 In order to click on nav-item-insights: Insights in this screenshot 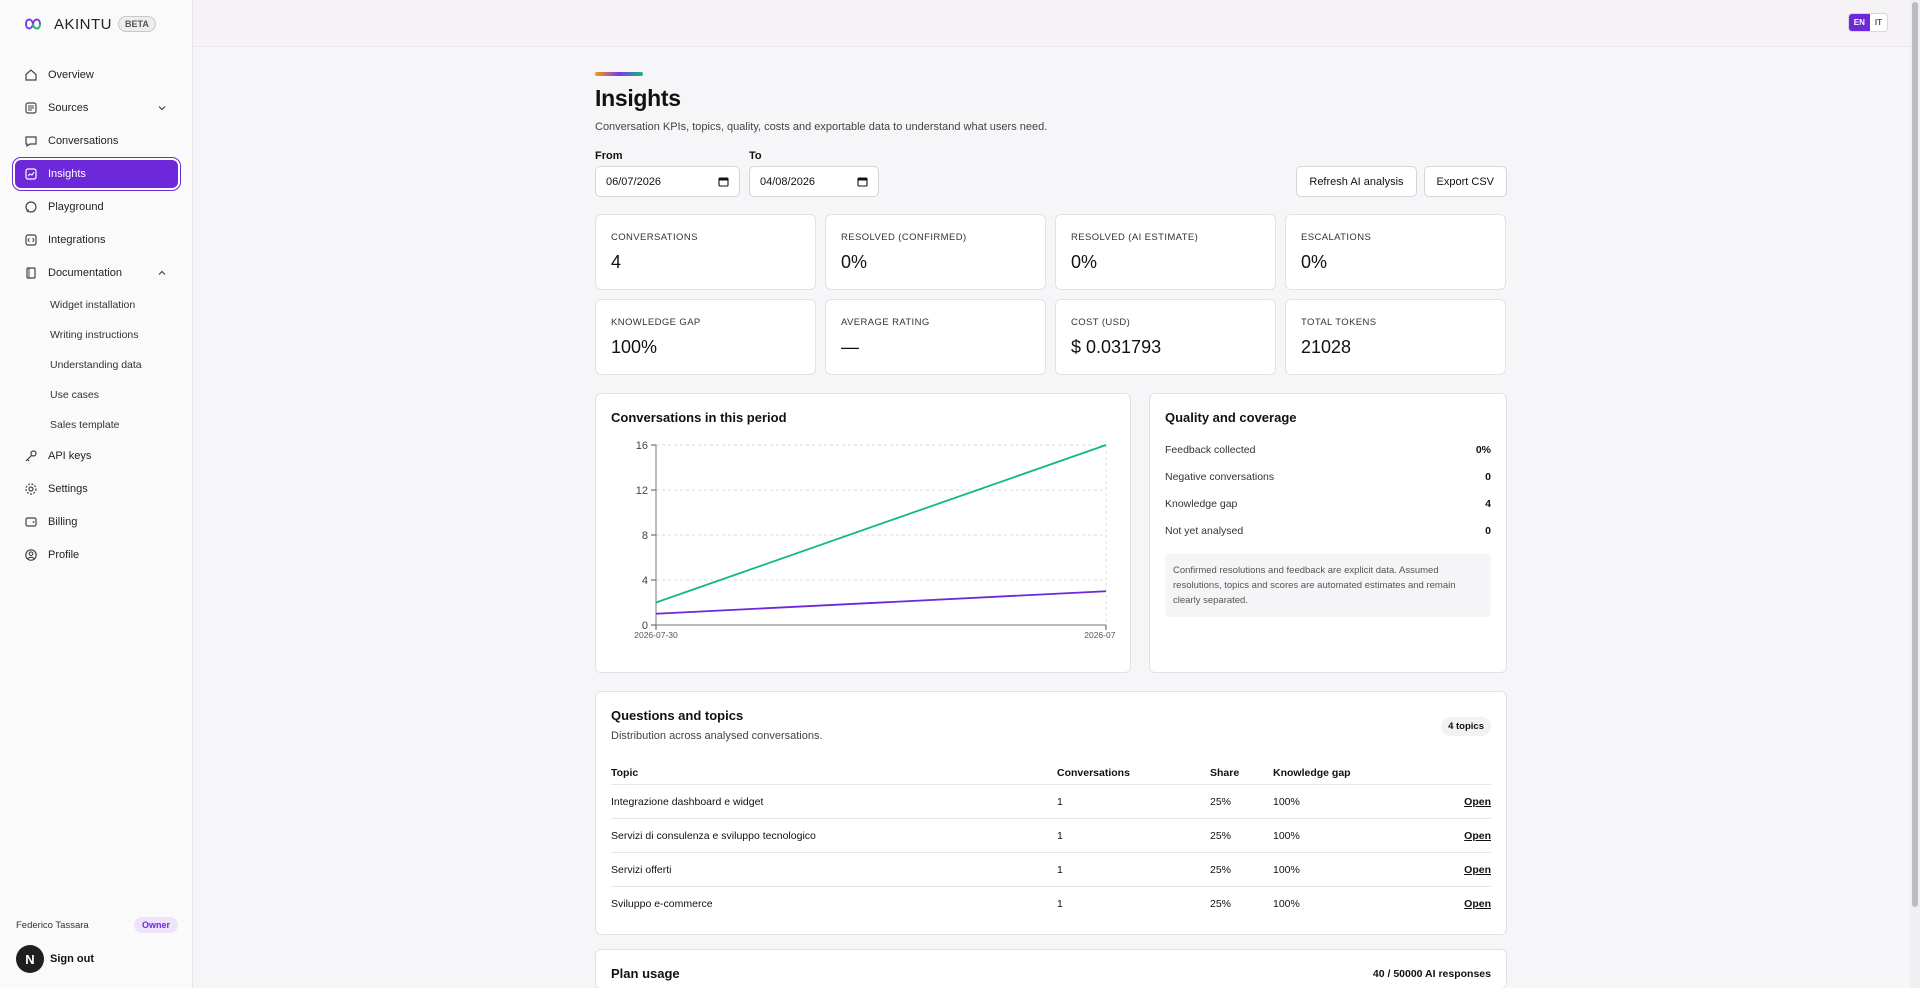, I will do `click(96, 174)`.